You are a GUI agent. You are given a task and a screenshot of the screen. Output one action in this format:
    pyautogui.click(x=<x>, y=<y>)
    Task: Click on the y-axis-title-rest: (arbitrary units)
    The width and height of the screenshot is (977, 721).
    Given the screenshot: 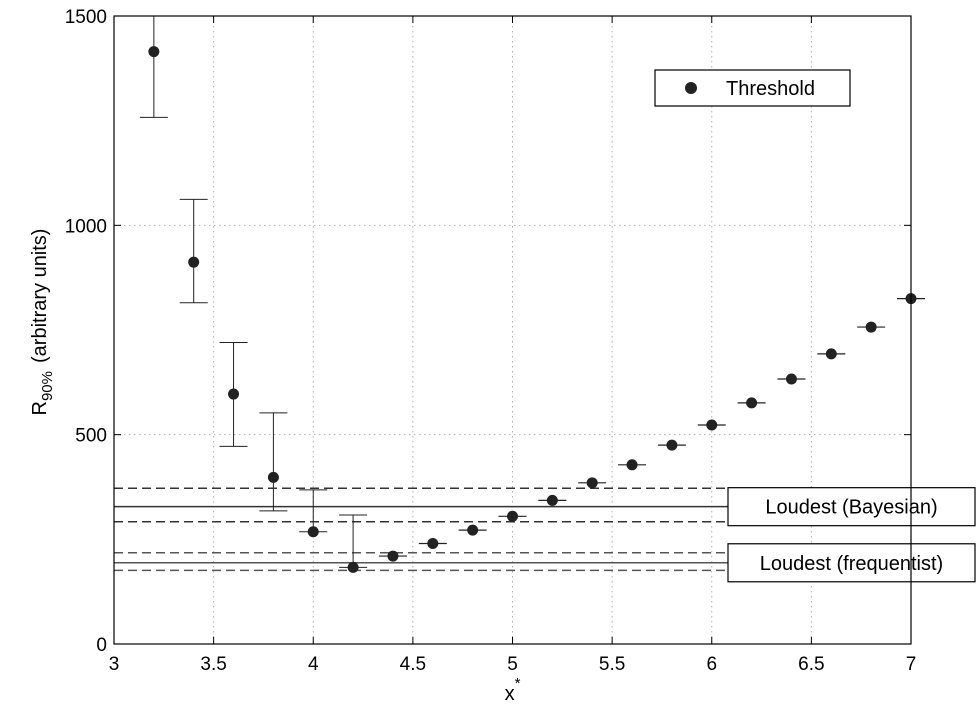 What is the action you would take?
    pyautogui.click(x=40, y=296)
    